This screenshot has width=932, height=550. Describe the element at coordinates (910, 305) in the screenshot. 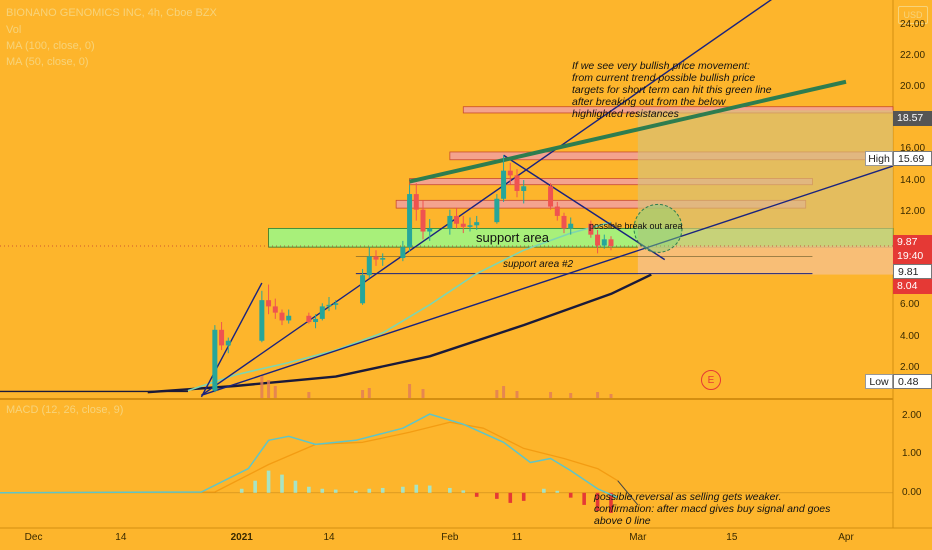

I see `price-tick-label: 6.00` at that location.